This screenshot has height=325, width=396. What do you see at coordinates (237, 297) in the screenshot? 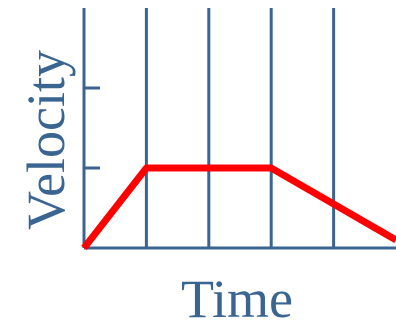
I see `x-axis-label: Time` at bounding box center [237, 297].